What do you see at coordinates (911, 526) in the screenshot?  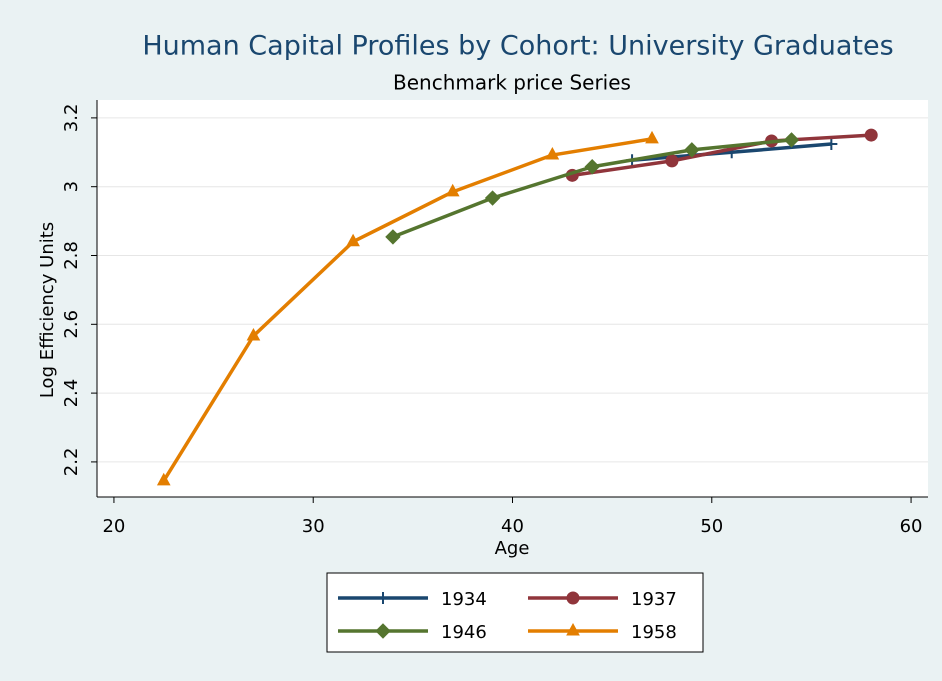 I see `x-tick-label: 60` at bounding box center [911, 526].